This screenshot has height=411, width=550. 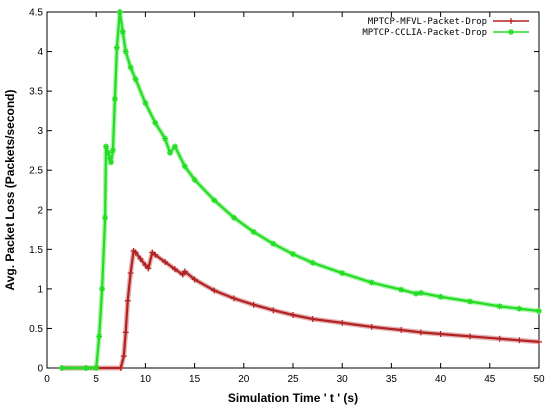 I want to click on y-tick-label: 4.5, so click(x=36, y=13).